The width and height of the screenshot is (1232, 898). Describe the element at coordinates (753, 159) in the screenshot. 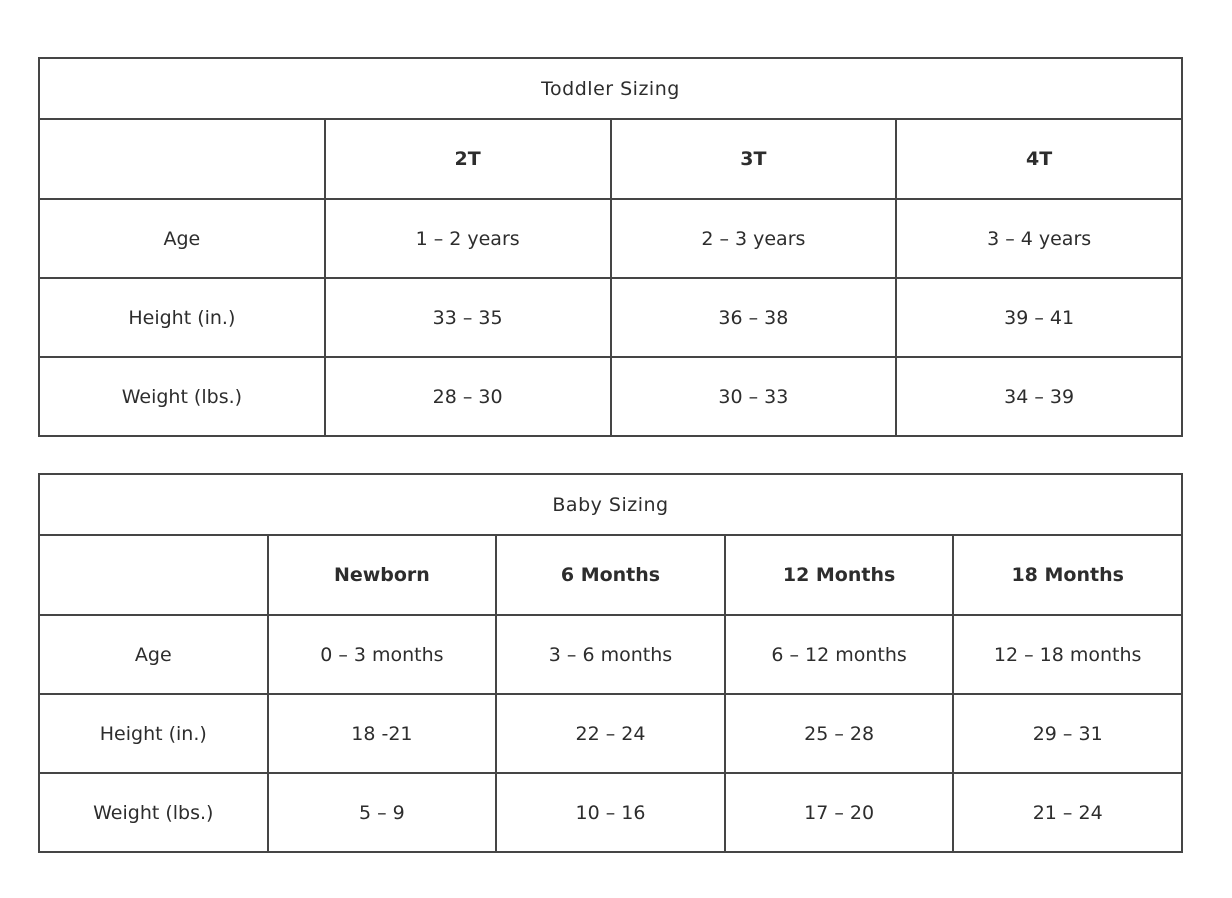

I see `toddler-column-header-3t: 3T` at that location.